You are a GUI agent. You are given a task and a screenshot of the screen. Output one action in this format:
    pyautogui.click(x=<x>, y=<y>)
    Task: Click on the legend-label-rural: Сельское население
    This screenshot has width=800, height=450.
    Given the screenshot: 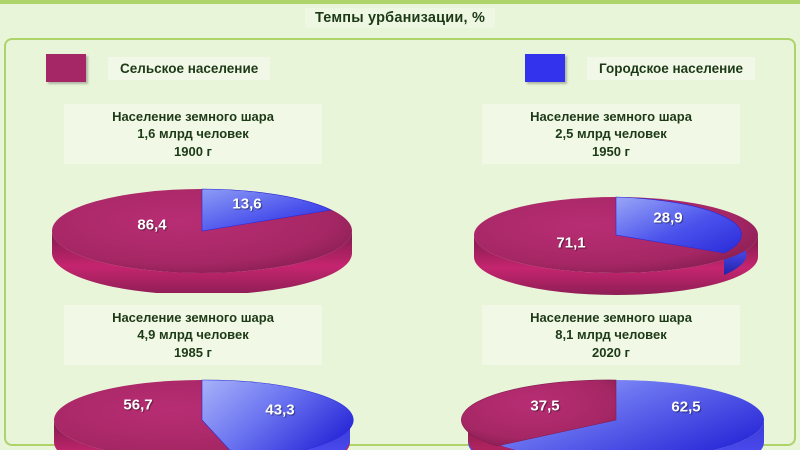 What is the action you would take?
    pyautogui.click(x=189, y=68)
    